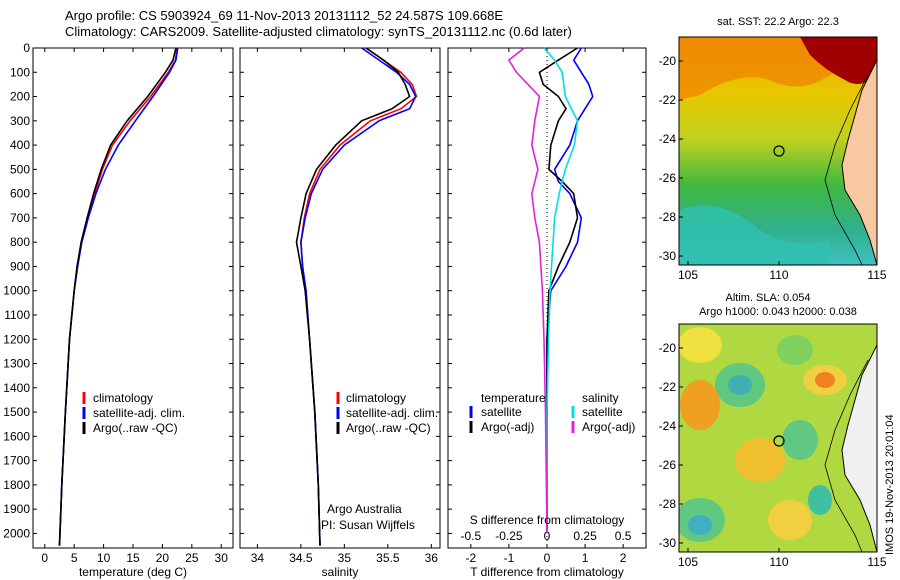 This screenshot has width=900, height=580. What do you see at coordinates (133, 572) in the screenshot?
I see `temperature-xlabel: temperature (deg C)` at bounding box center [133, 572].